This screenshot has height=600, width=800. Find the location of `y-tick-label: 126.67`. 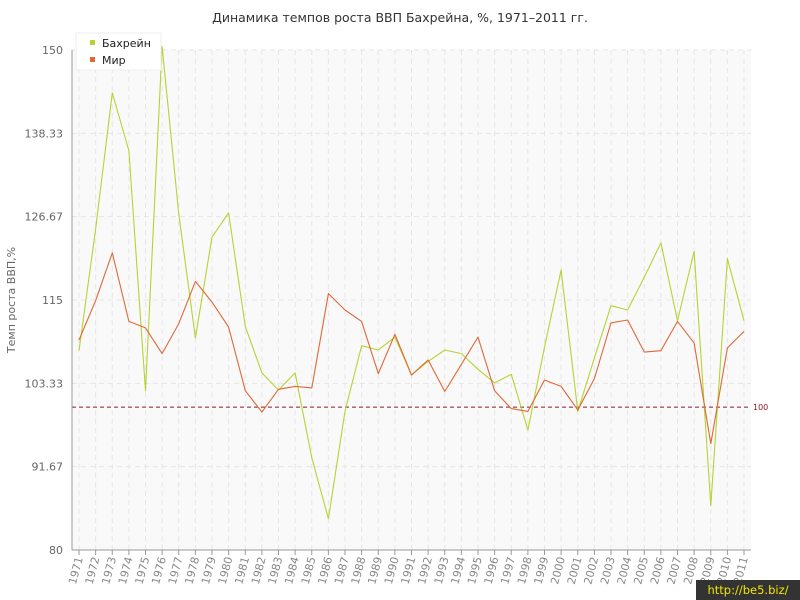

y-tick-label: 126.67 is located at coordinates (44, 217).